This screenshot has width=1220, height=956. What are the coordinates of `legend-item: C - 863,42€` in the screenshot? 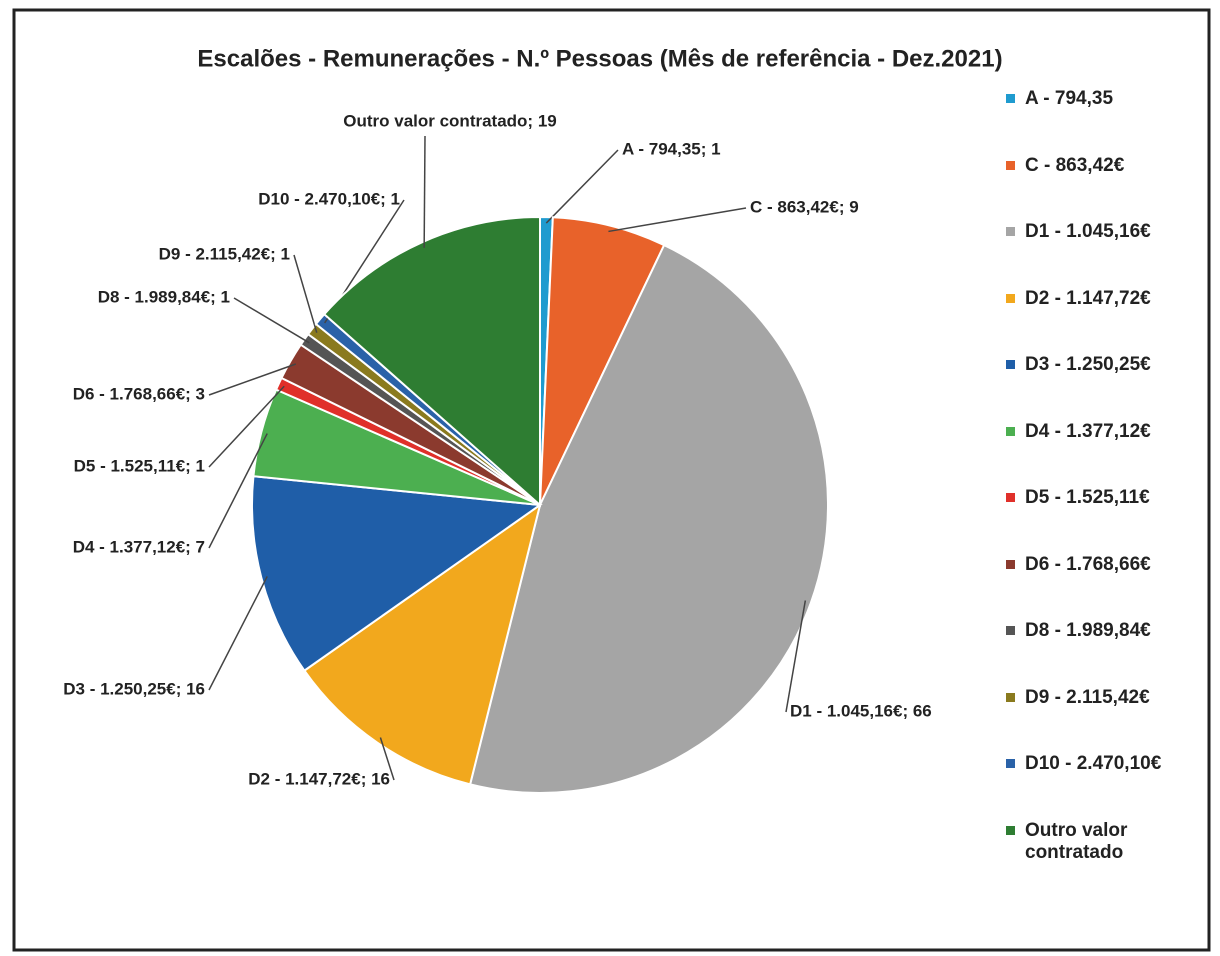 It's located at (1101, 166).